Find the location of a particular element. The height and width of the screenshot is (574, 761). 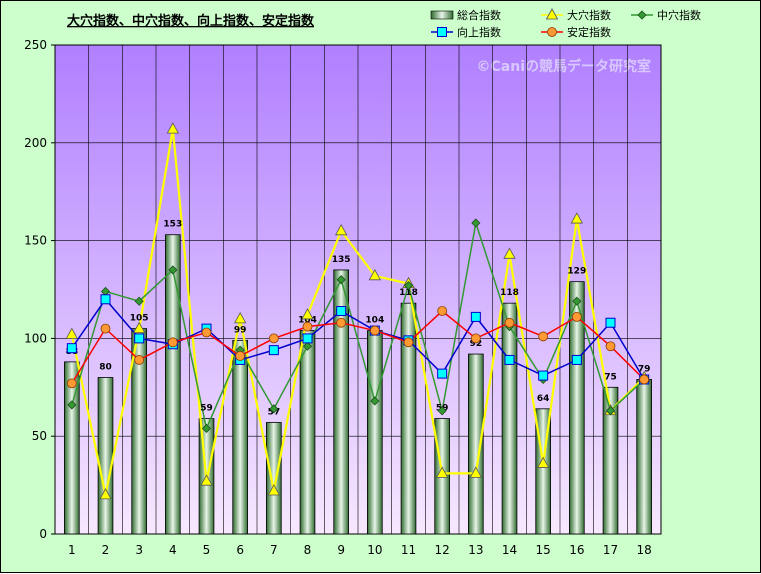

x-tick-label: 8 is located at coordinates (308, 550).